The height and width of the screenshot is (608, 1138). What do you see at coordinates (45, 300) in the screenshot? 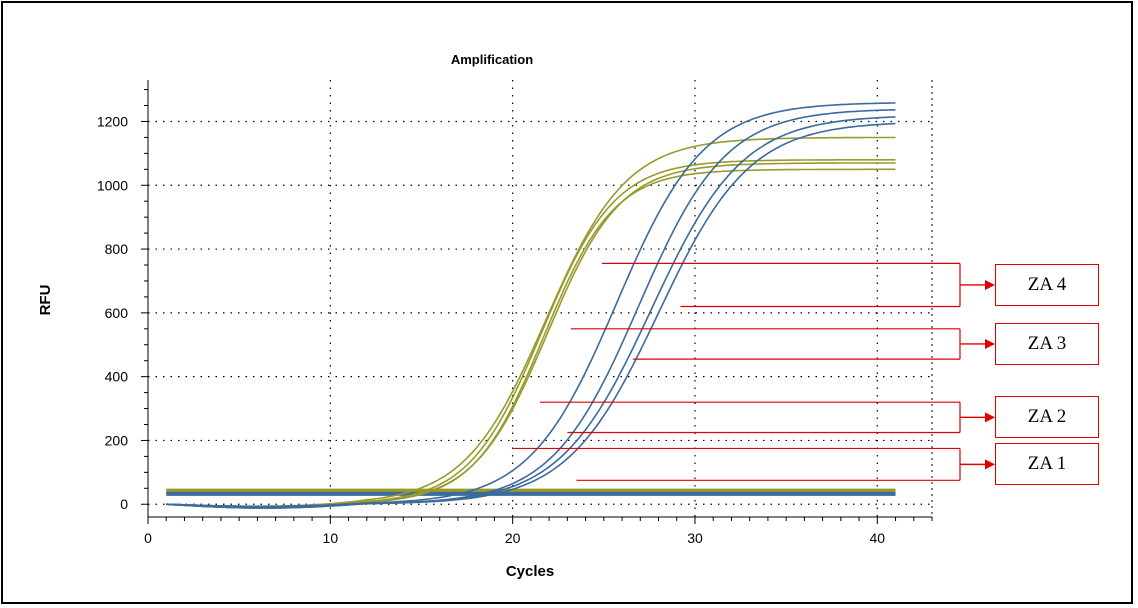
I see `y-axis-title: RFU` at bounding box center [45, 300].